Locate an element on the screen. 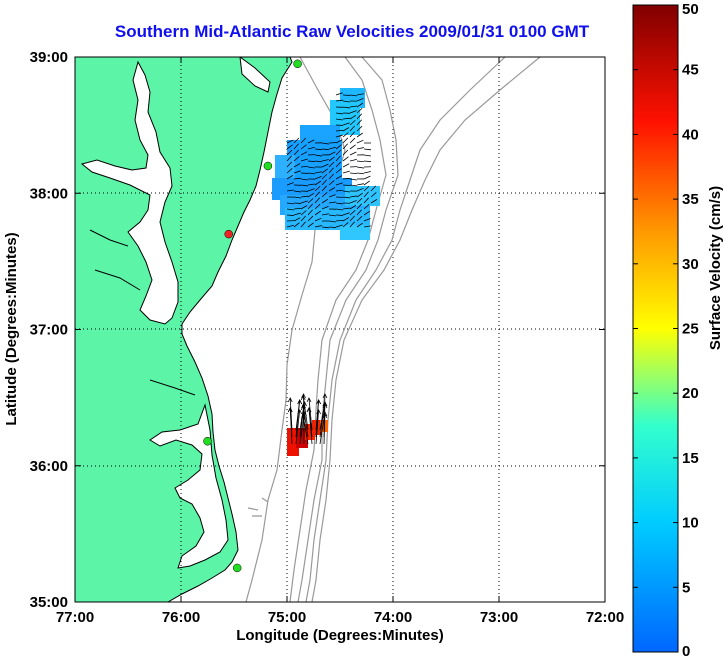 This screenshot has width=724, height=659. y-axis-label: Latitude (Degrees:Minutes) is located at coordinates (11, 328).